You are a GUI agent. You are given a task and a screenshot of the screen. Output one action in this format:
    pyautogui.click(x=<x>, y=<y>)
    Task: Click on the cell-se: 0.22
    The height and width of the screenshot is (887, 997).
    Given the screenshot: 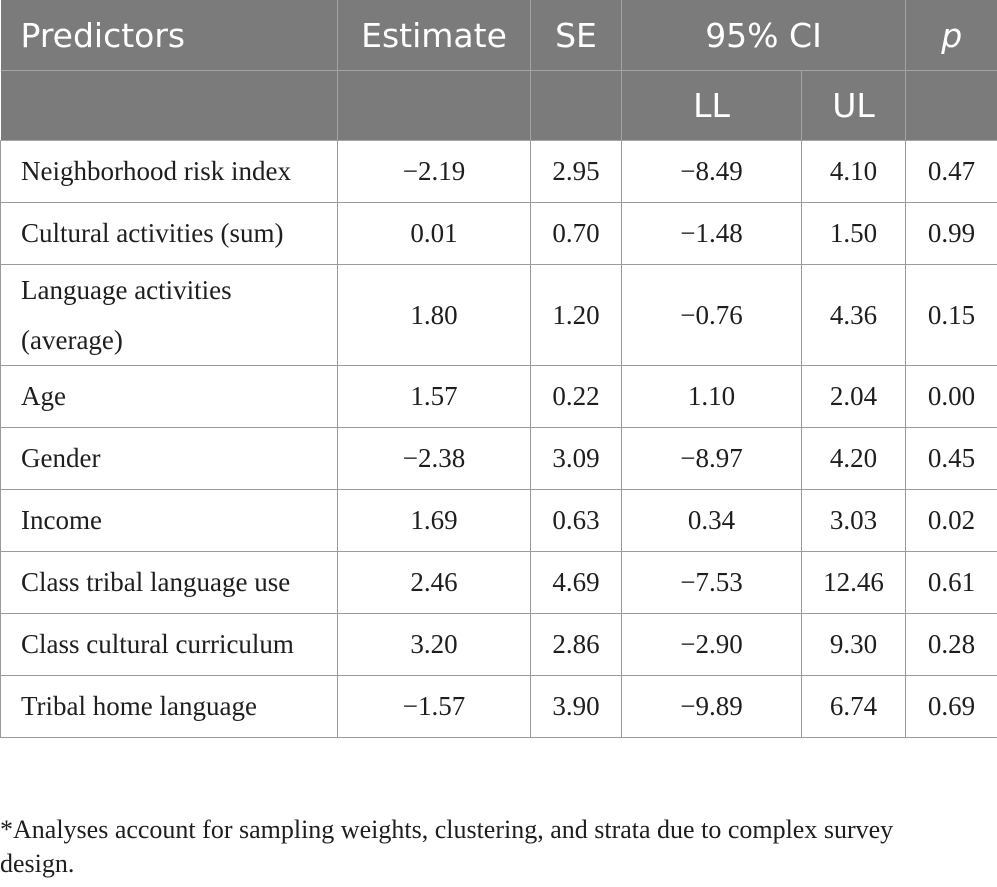 What is the action you would take?
    pyautogui.click(x=576, y=396)
    